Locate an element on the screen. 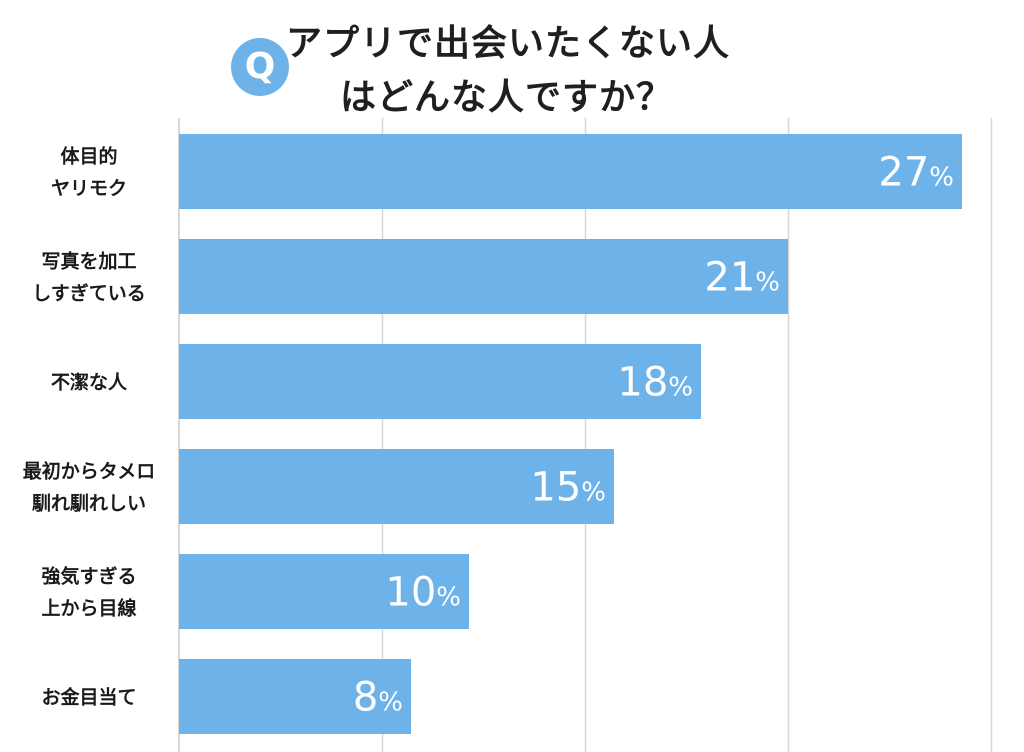 The height and width of the screenshot is (752, 1024). category-label-1-1: しすぎている is located at coordinates (89, 293).